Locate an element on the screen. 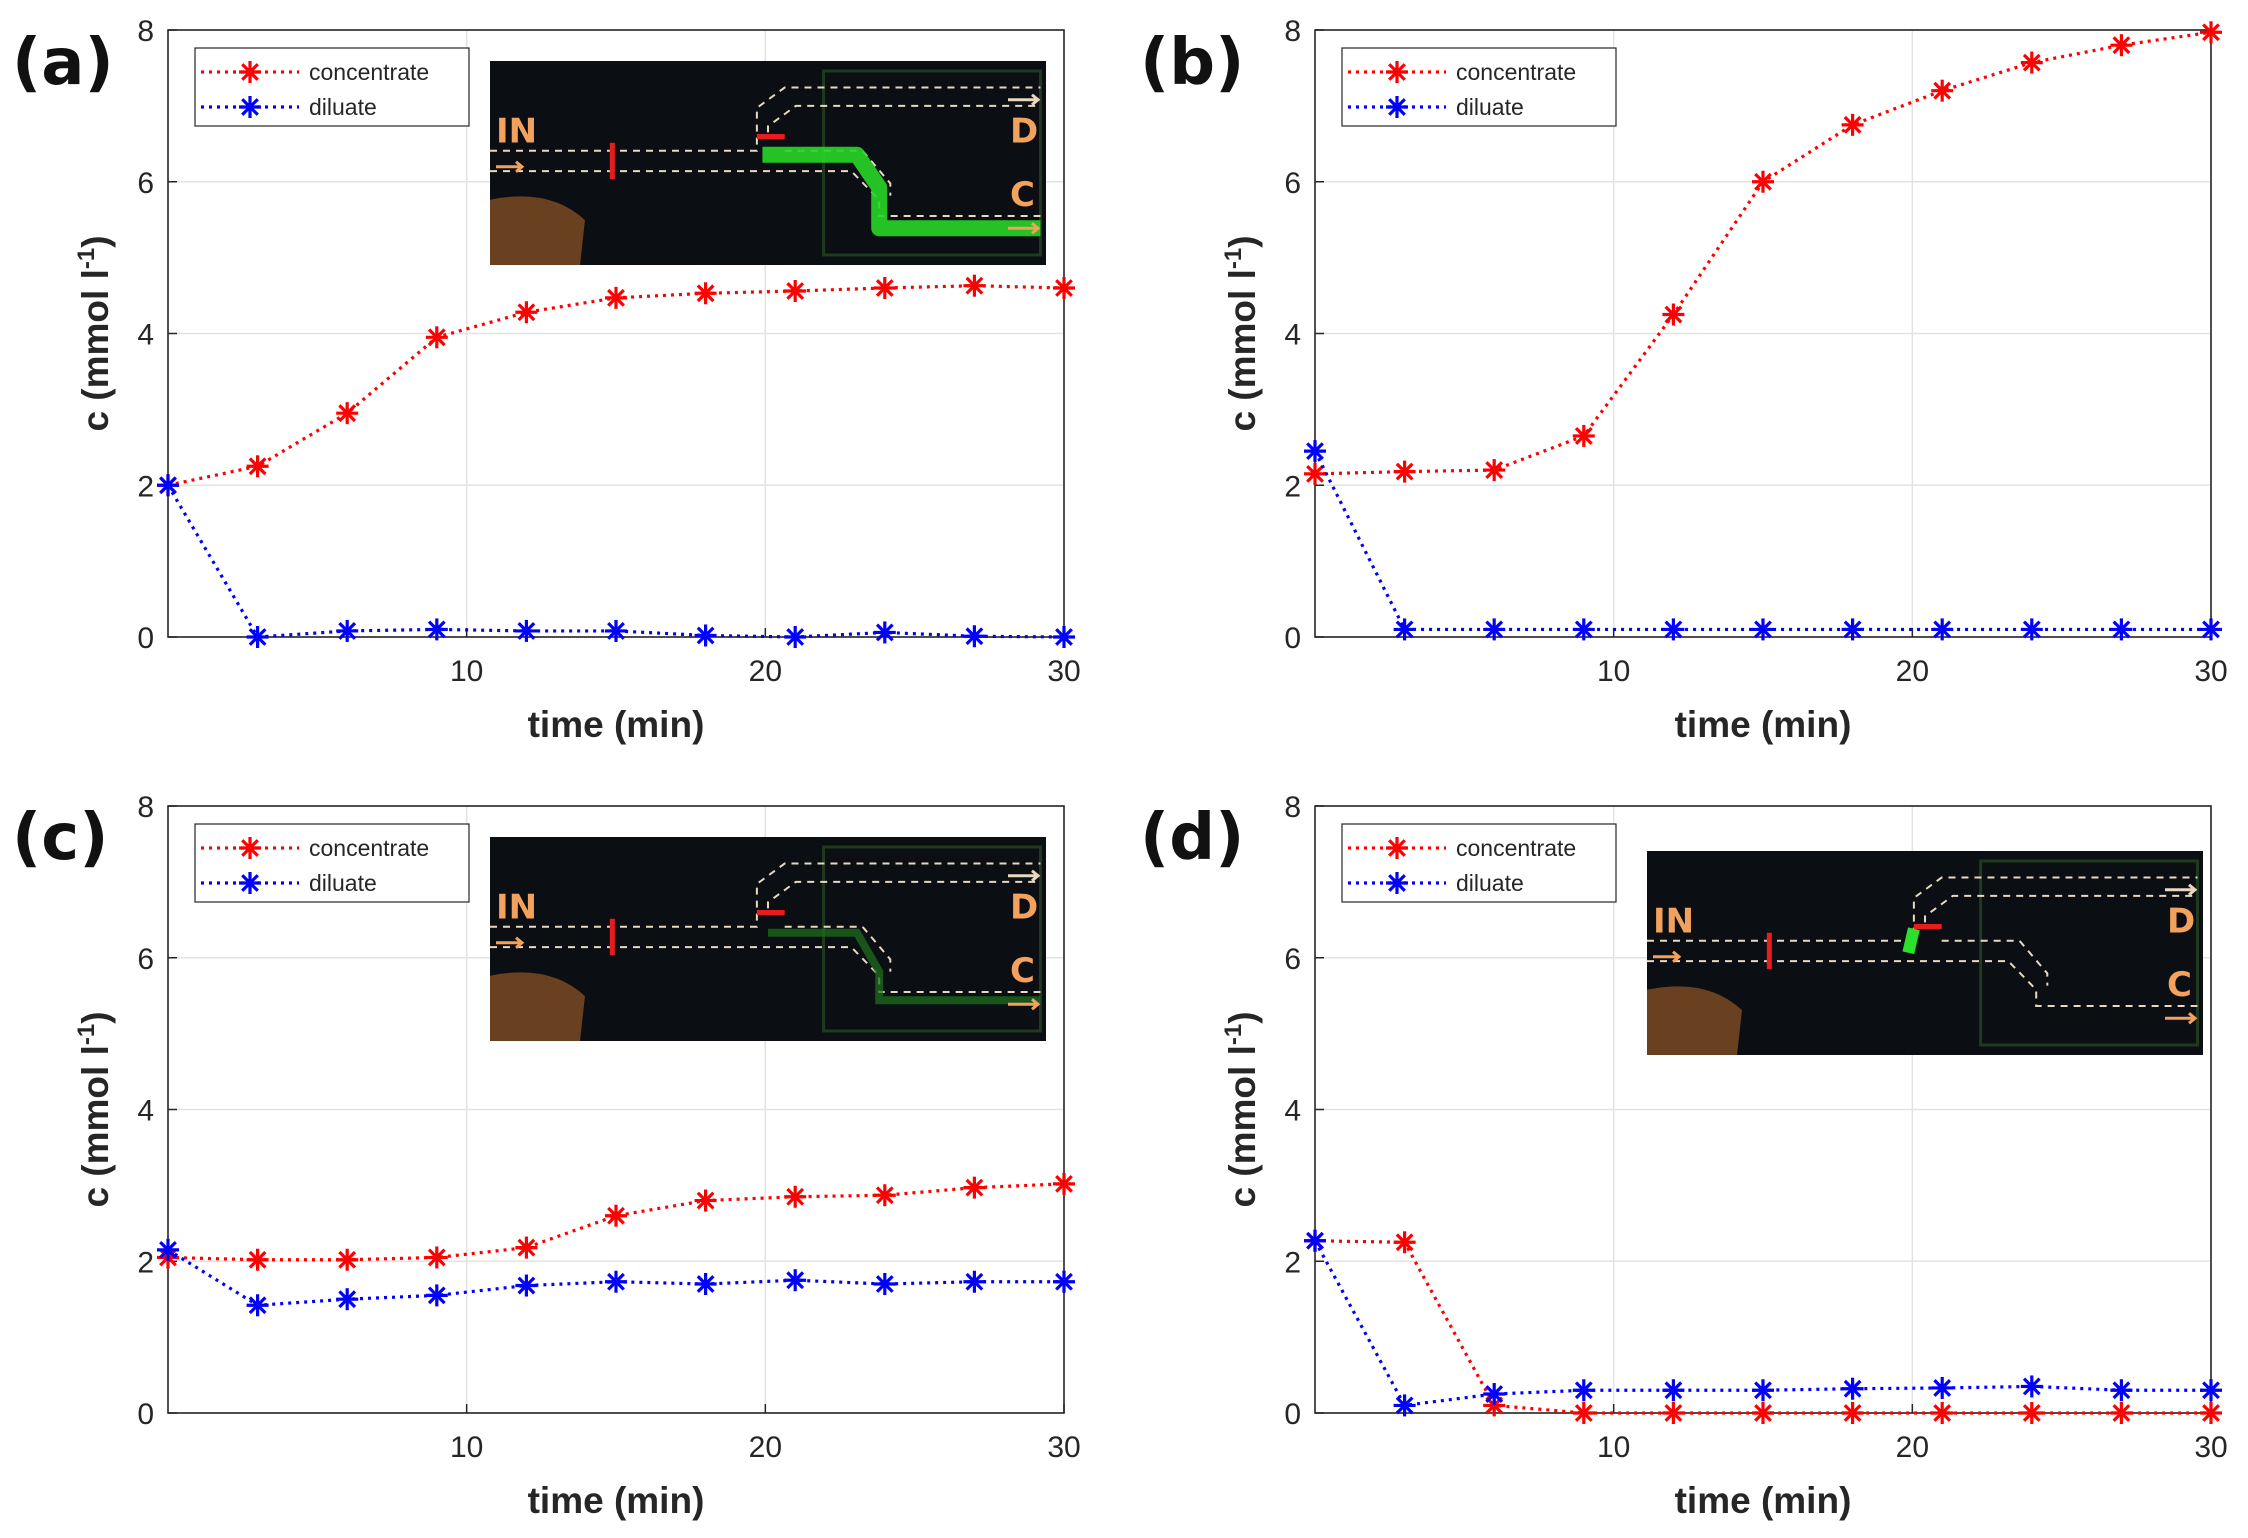 This screenshot has height=1538, width=2248. y-tick-label: 0 is located at coordinates (145, 1414).